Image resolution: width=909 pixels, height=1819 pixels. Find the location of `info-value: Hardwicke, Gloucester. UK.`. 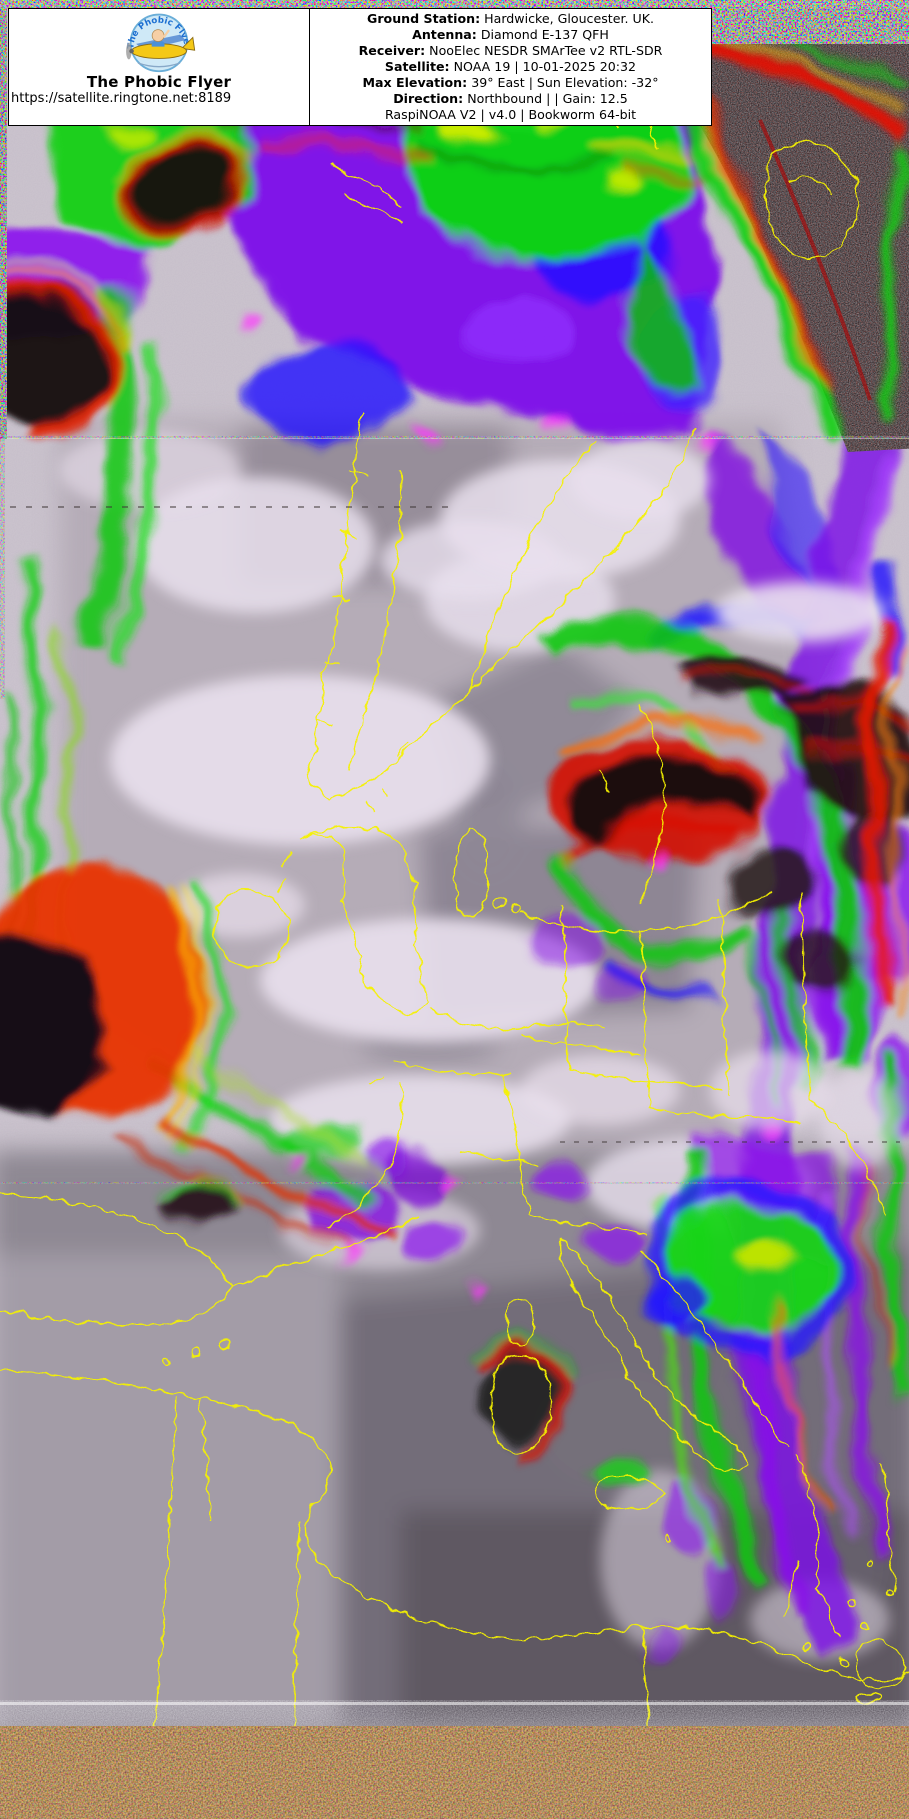

info-value: Hardwicke, Gloucester. UK. is located at coordinates (569, 18).